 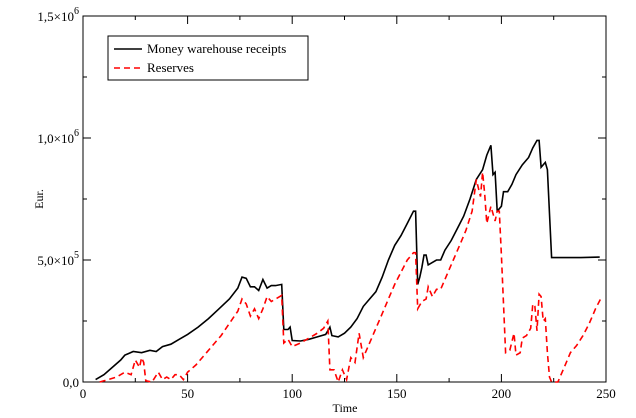 I want to click on x-tick-label-two-hundred: 200, so click(x=502, y=393).